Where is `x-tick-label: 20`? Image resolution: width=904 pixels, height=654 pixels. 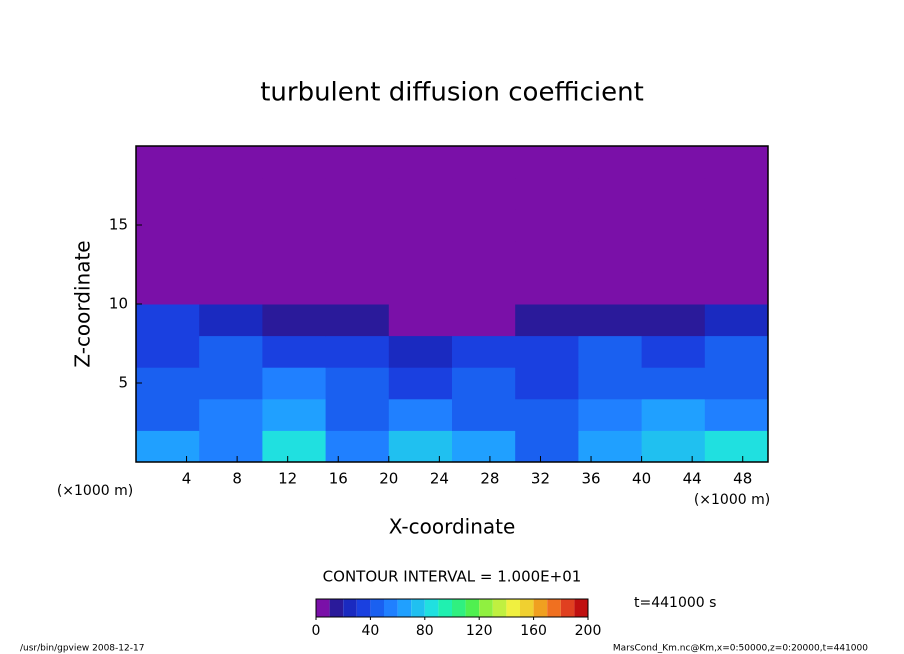
x-tick-label: 20 is located at coordinates (388, 479).